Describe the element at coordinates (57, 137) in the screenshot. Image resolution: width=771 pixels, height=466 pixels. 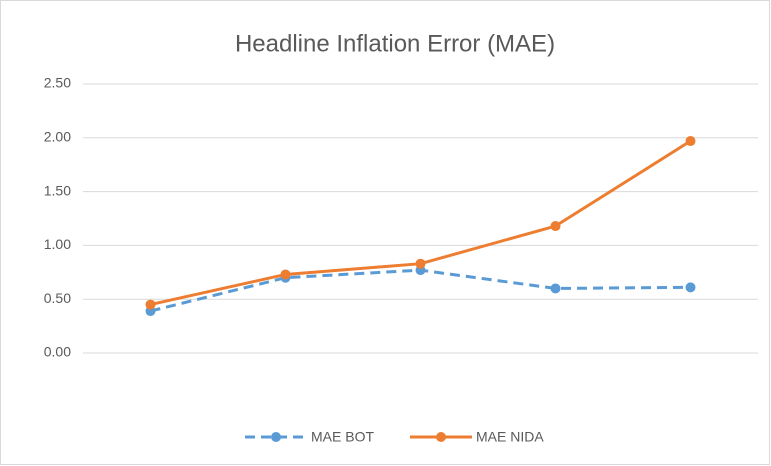
I see `y-tick-label: 2.00` at that location.